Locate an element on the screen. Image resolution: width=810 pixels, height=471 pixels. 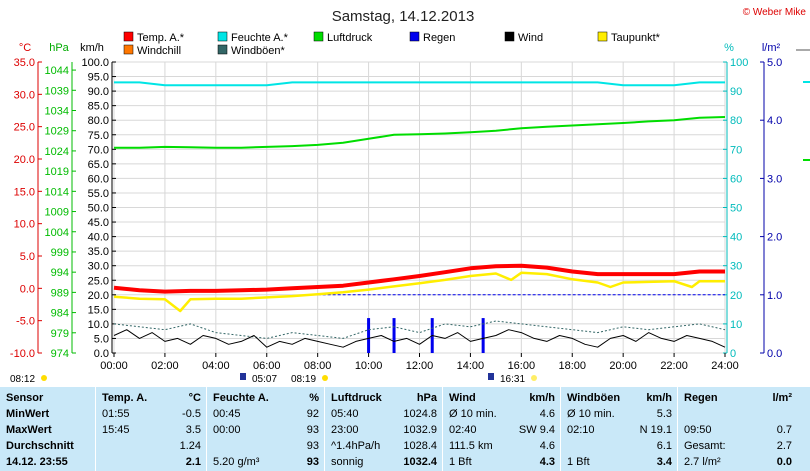
humidity-min-time: 00:45 is located at coordinates (227, 414).